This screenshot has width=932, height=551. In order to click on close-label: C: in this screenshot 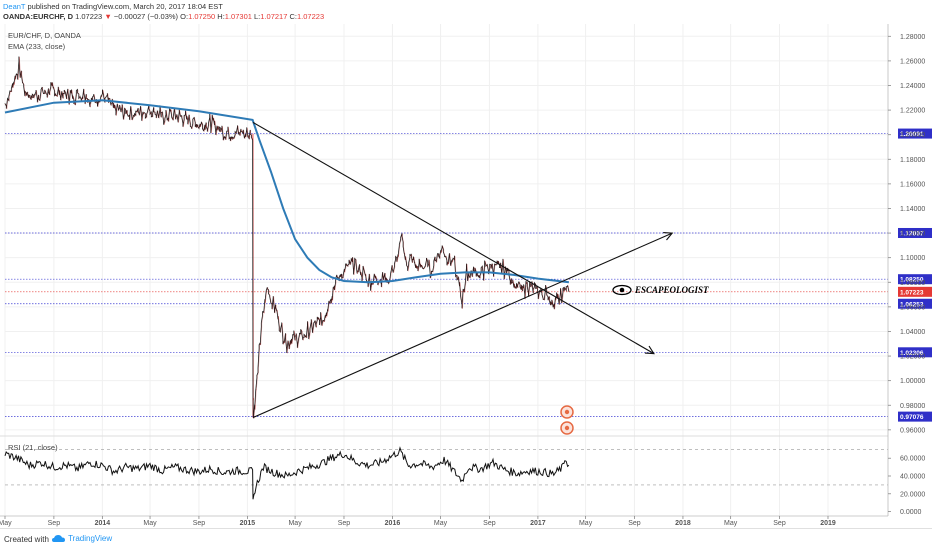, I will do `click(293, 16)`.